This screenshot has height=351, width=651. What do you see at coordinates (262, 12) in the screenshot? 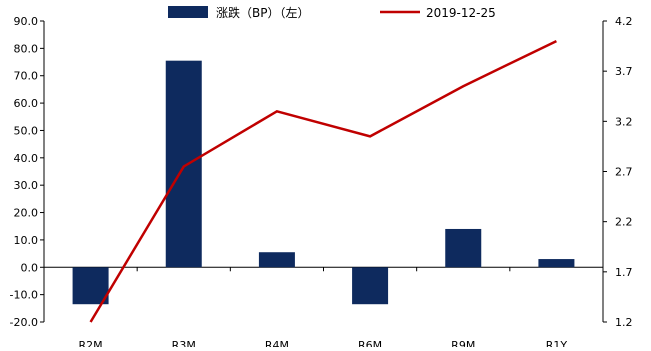
I see `legend-label-bar: 涨跌（BP）（左）` at bounding box center [262, 12].